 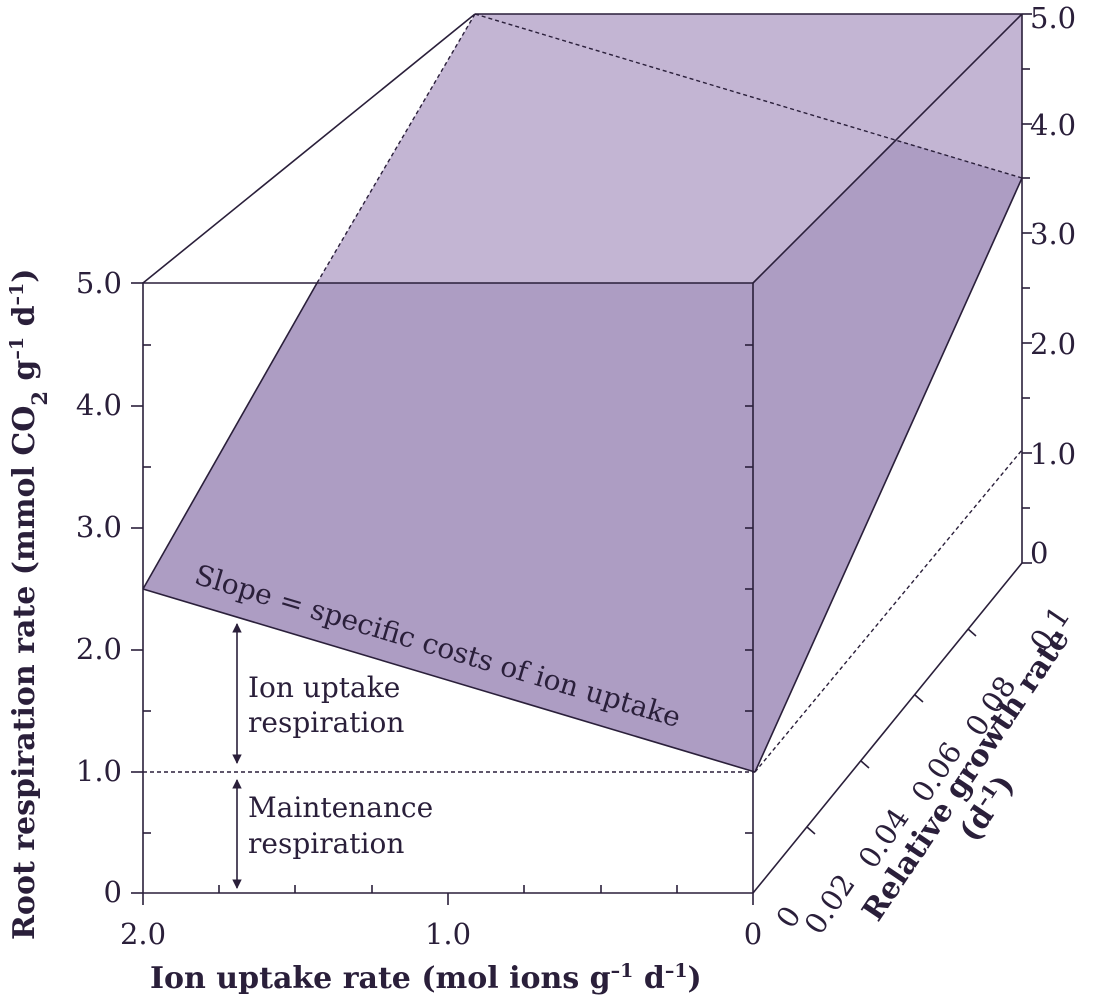 I want to click on right-tick-1: 1.0, so click(x=1053, y=454).